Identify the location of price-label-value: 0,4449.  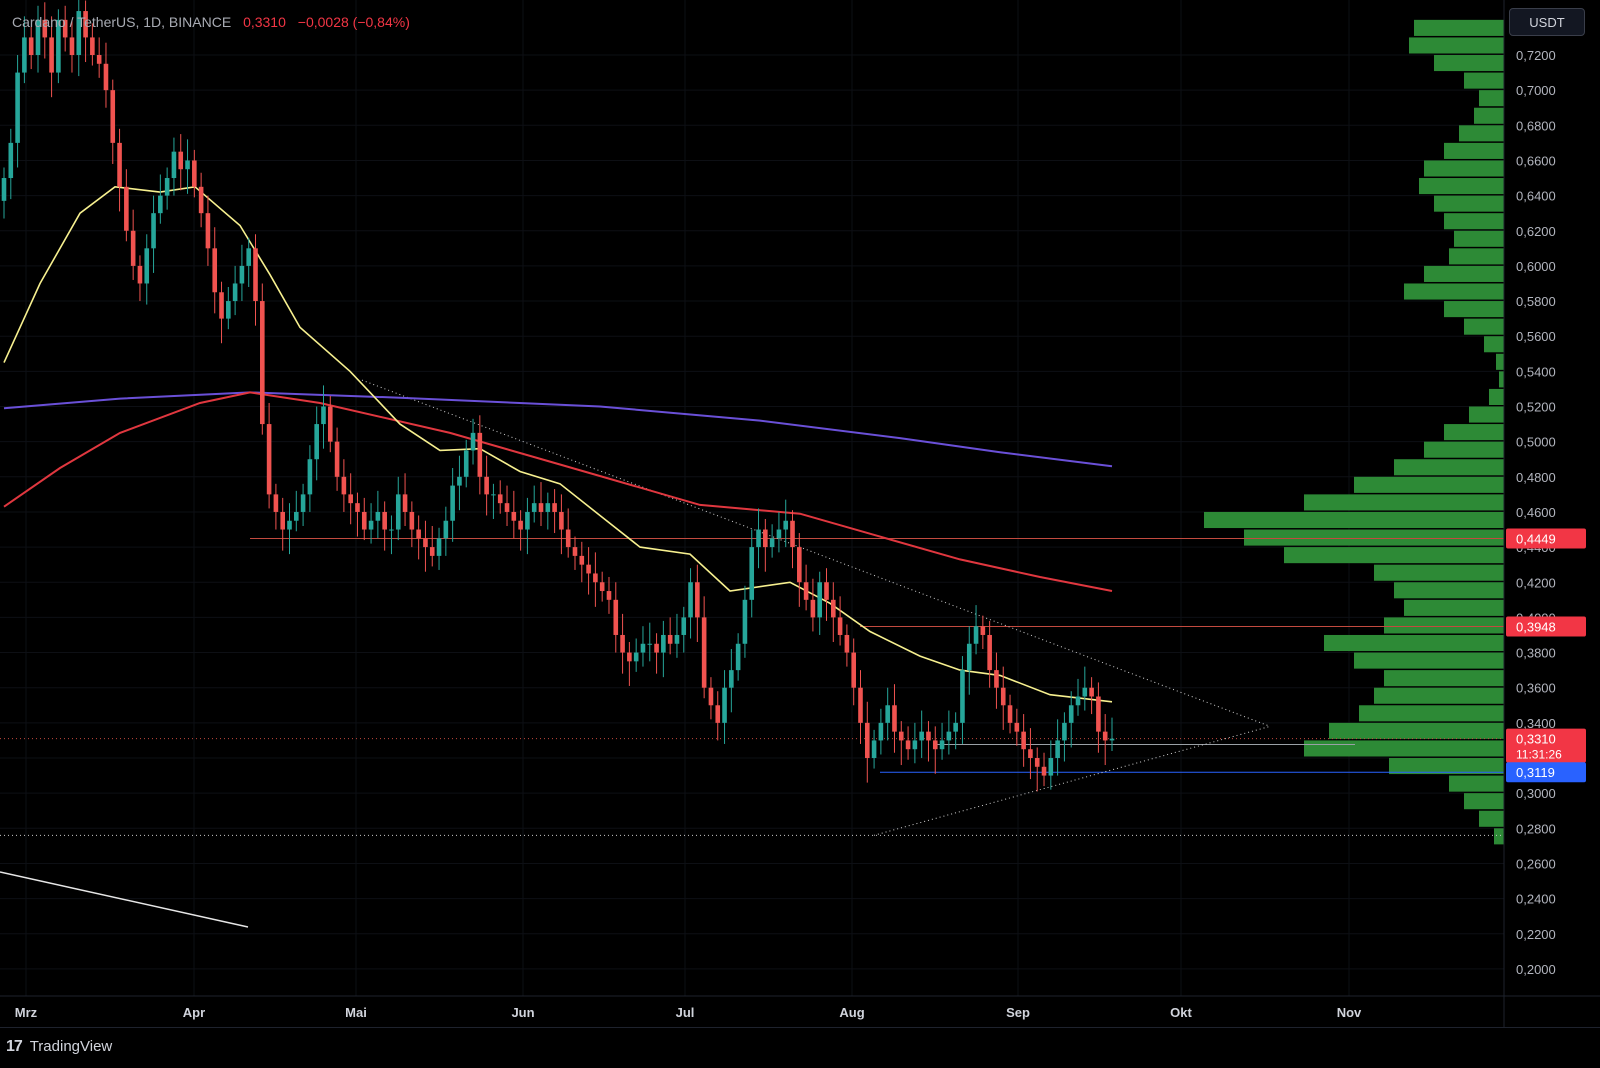
(1536, 538).